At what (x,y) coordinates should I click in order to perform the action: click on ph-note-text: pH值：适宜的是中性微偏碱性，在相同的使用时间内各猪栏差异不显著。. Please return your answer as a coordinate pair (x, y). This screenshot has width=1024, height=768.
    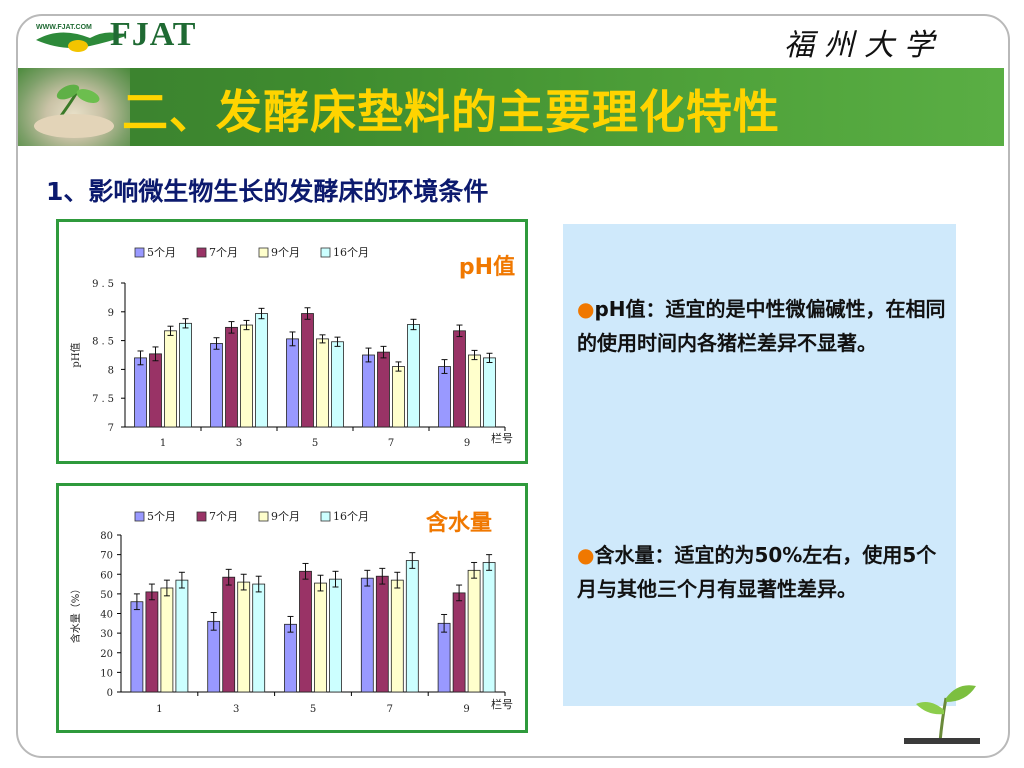
    Looking at the image, I should click on (761, 326).